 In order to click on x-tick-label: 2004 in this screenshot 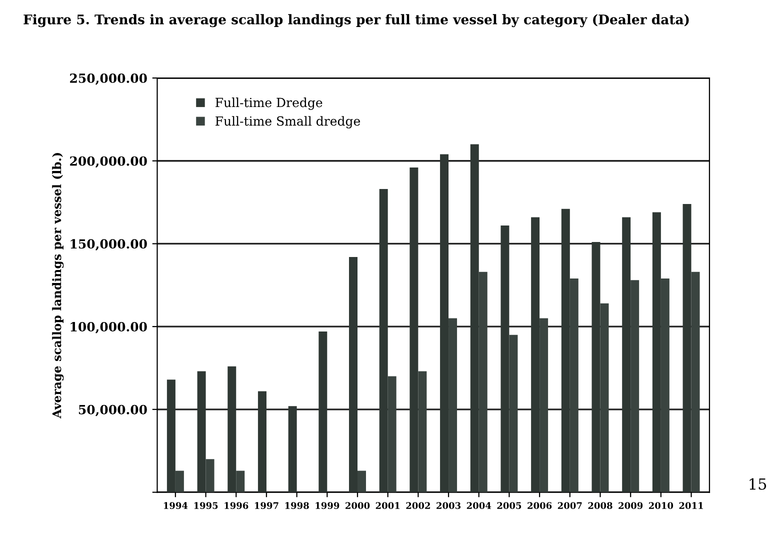, I will do `click(479, 505)`.